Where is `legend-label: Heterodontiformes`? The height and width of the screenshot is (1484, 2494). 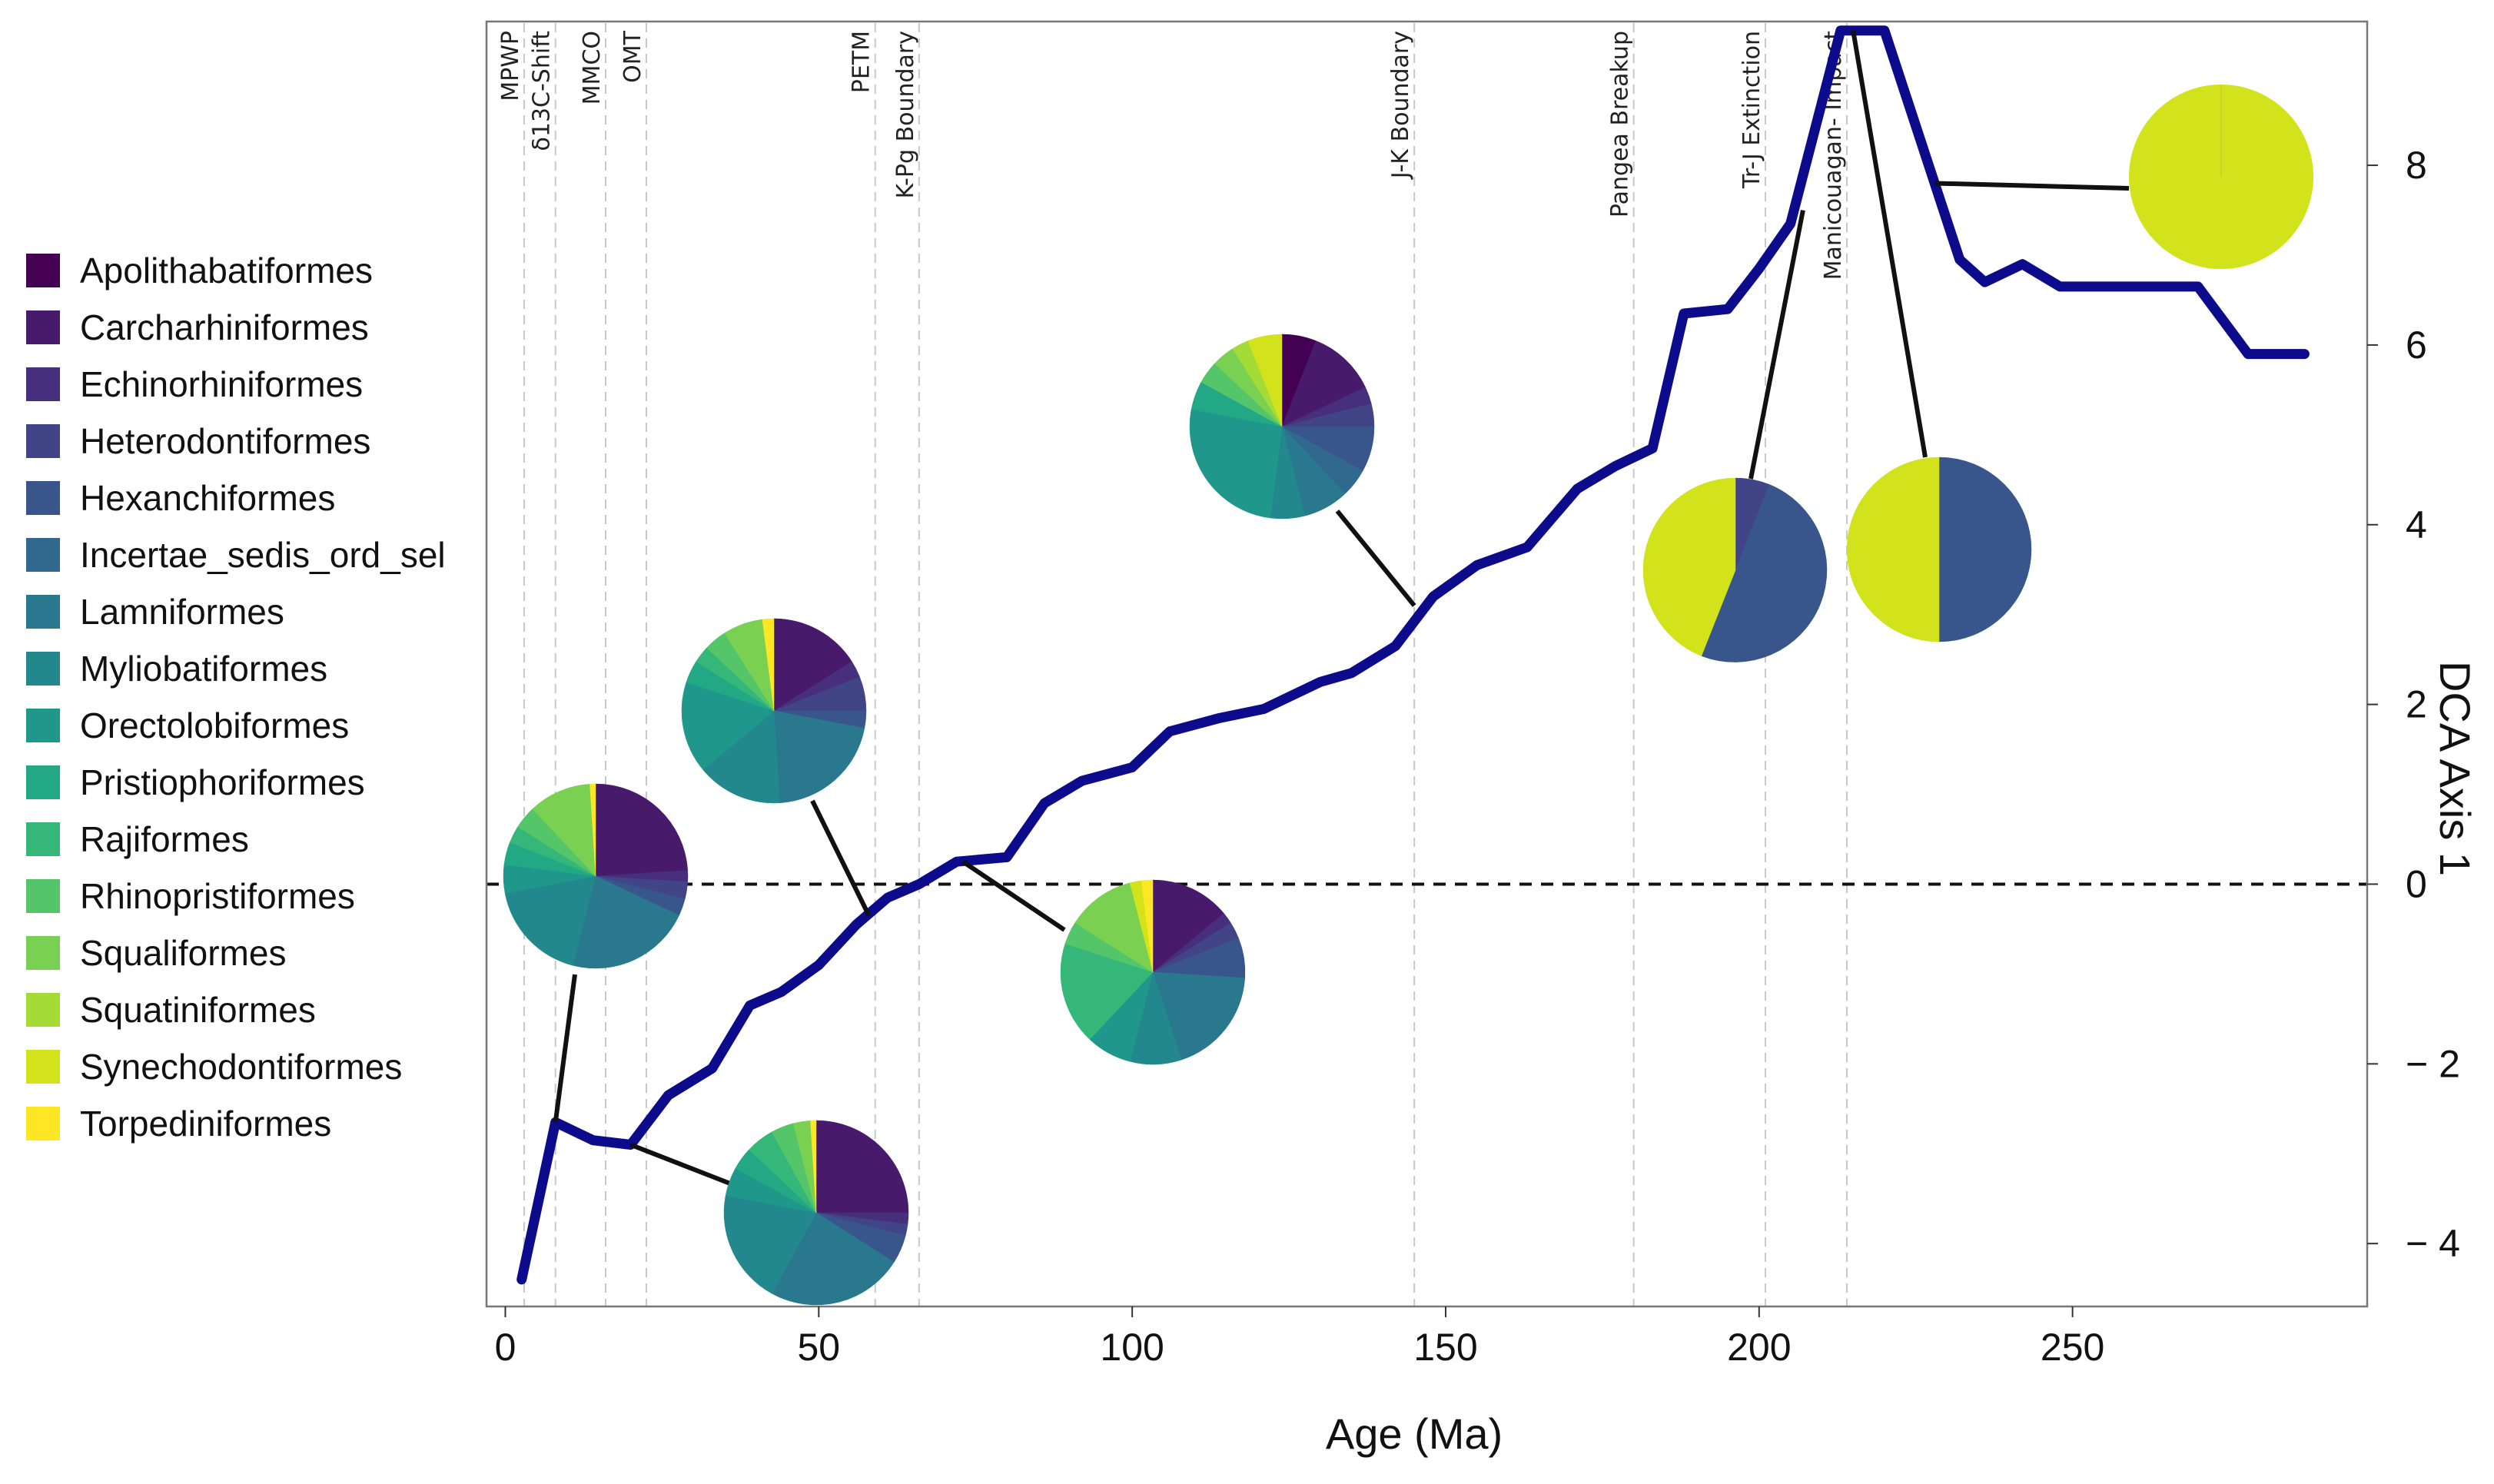 legend-label: Heterodontiformes is located at coordinates (225, 441).